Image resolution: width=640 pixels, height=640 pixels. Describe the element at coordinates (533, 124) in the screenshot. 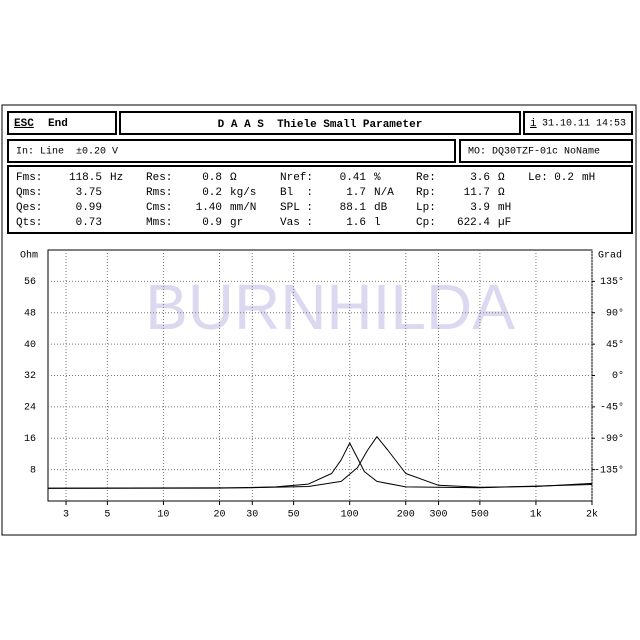

I see `date-key: i` at that location.